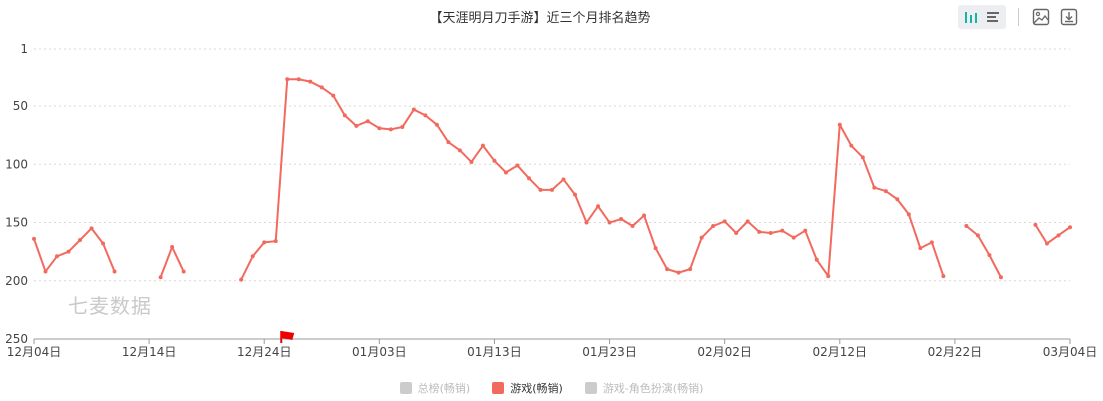  What do you see at coordinates (16, 164) in the screenshot?
I see `y-tick-label: 100` at bounding box center [16, 164].